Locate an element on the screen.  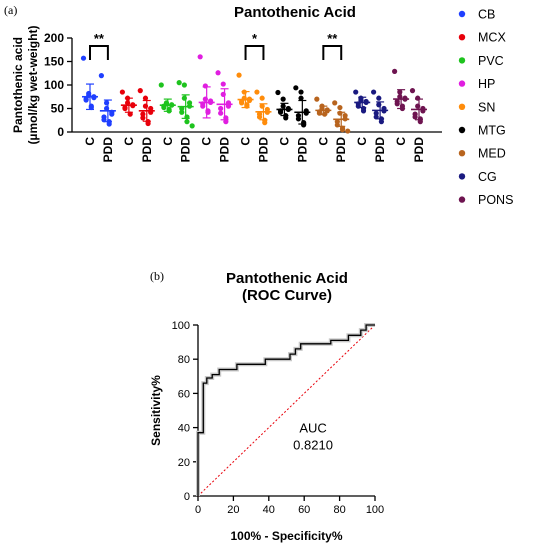
legend-label: HP is located at coordinates (486, 84).